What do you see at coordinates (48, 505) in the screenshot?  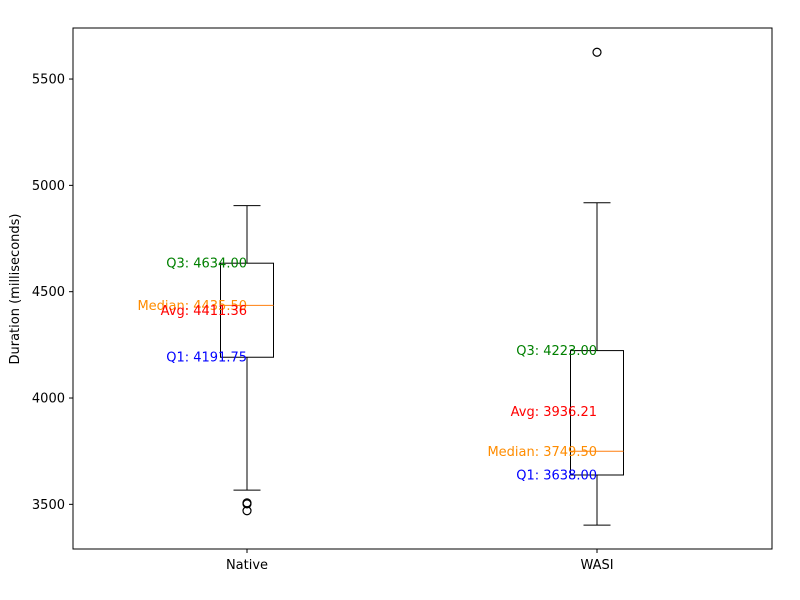 I see `y-tick-label: 3500` at bounding box center [48, 505].